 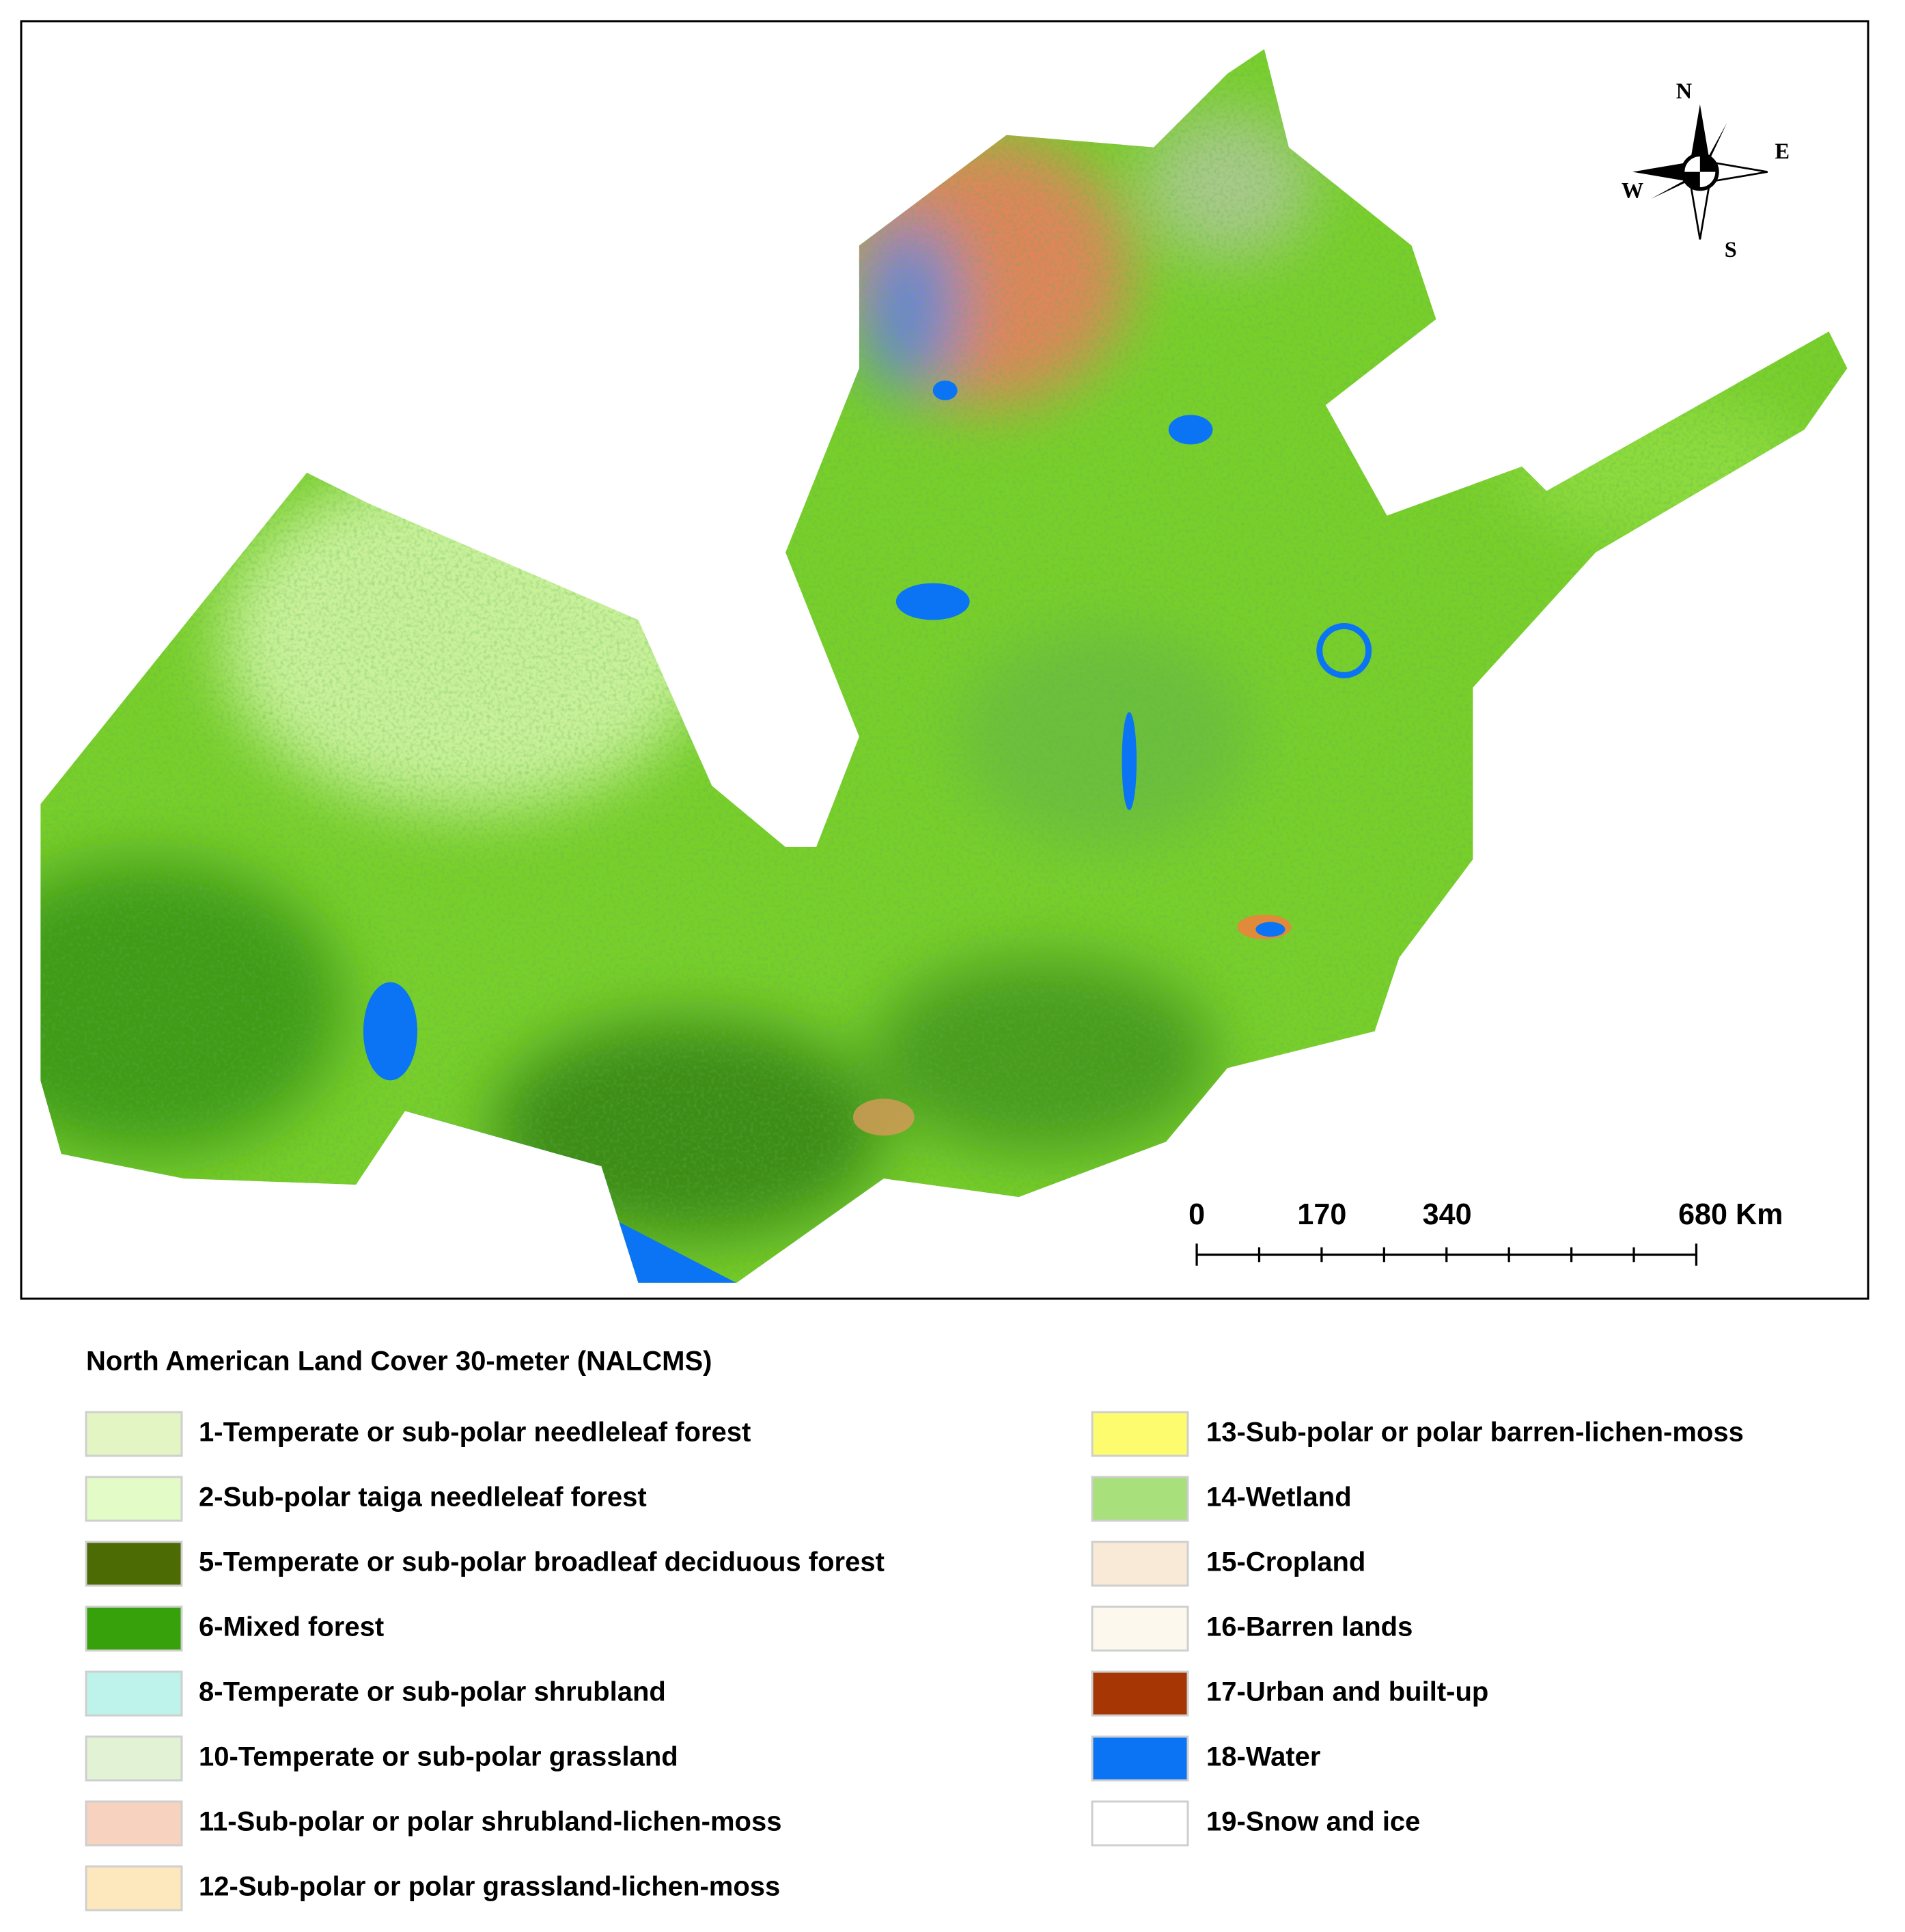 What do you see at coordinates (423, 1498) in the screenshot?
I see `legend-label: 2-Sub-polar taiga needleleaf forest` at bounding box center [423, 1498].